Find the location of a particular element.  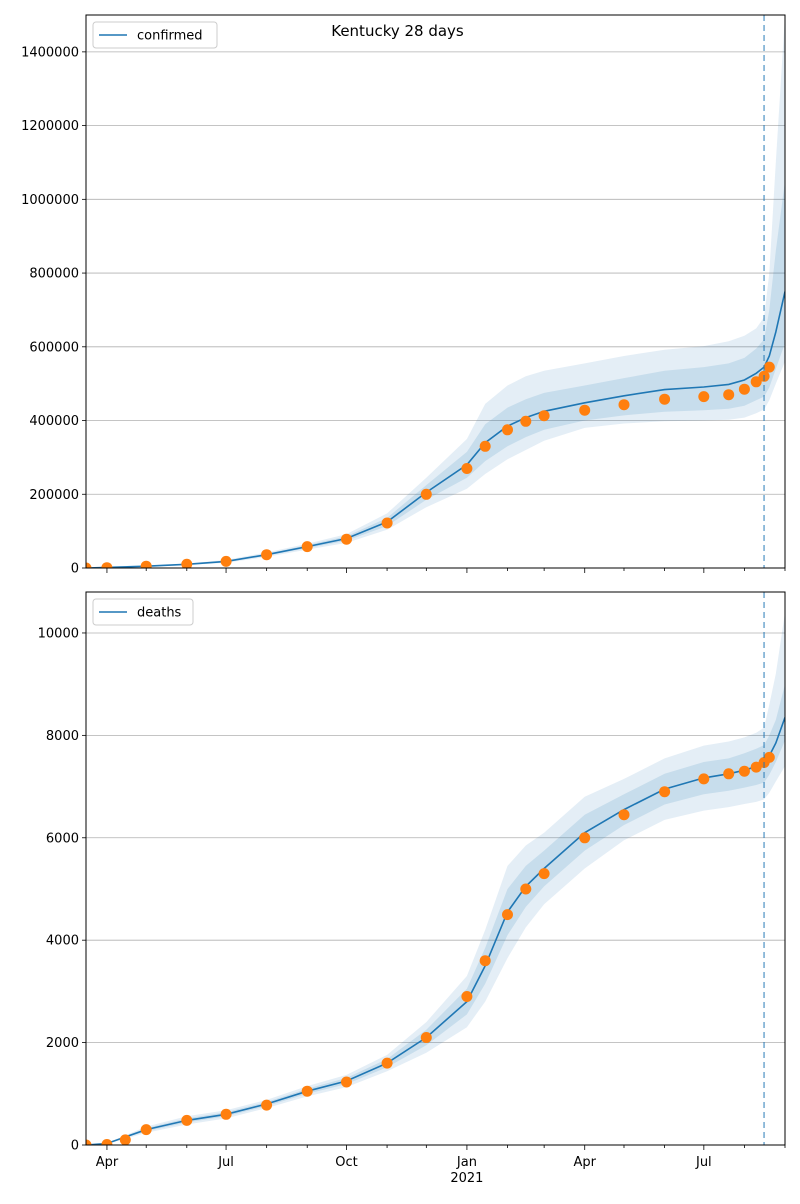

y-tick-label: 600000 is located at coordinates (54, 347).